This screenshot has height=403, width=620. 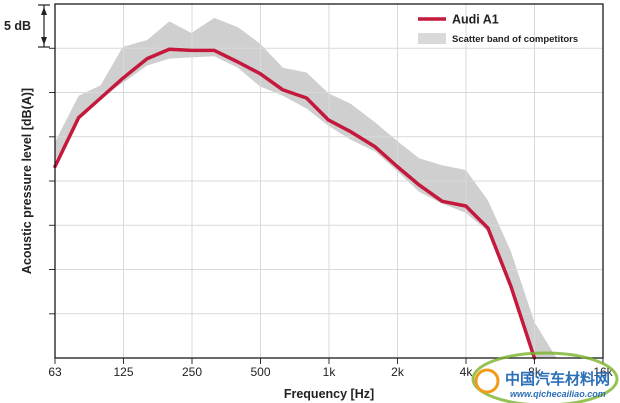 I want to click on watermark-text: 中国汽车材料网, so click(x=557, y=379).